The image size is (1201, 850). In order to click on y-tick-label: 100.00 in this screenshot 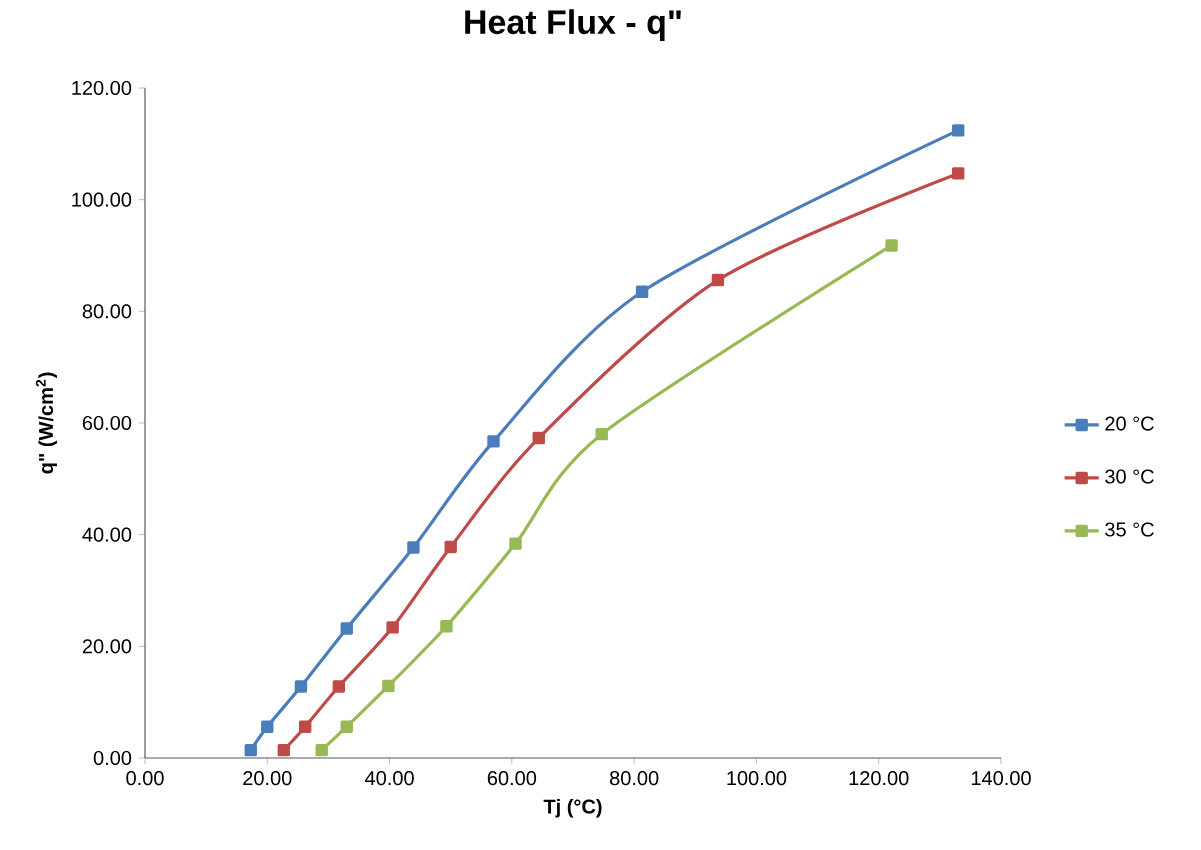, I will do `click(102, 199)`.